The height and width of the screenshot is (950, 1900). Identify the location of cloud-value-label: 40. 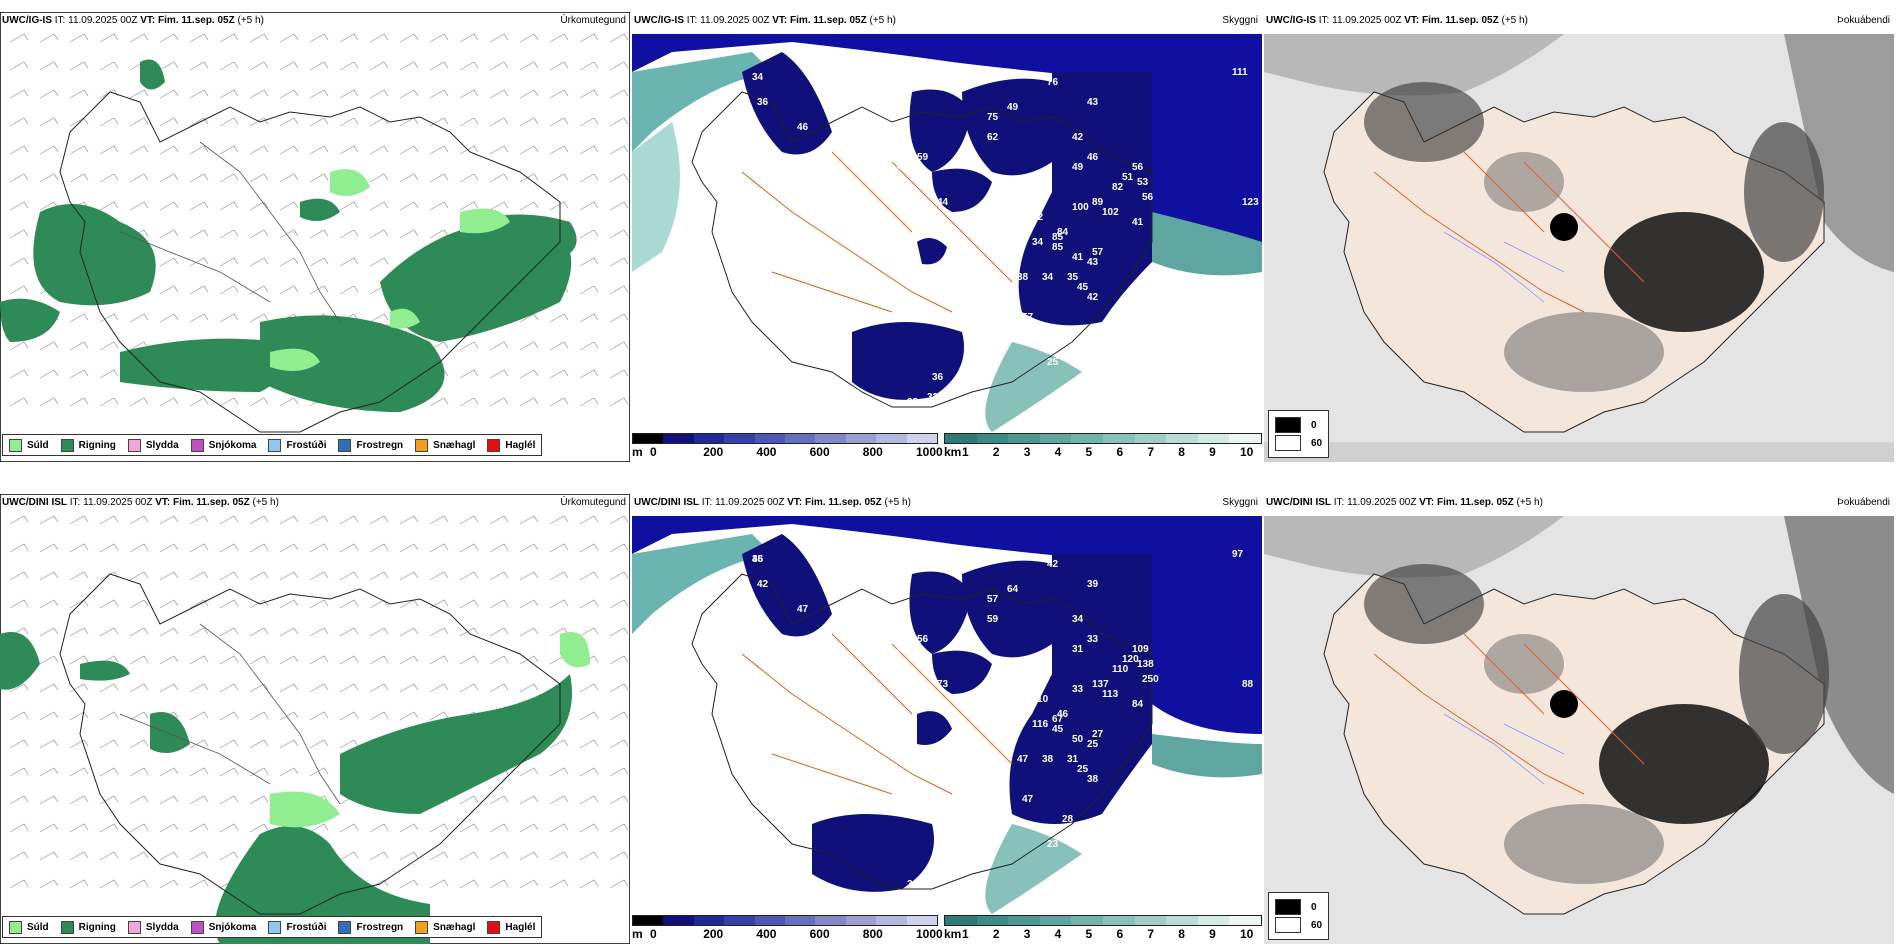
(988, 784).